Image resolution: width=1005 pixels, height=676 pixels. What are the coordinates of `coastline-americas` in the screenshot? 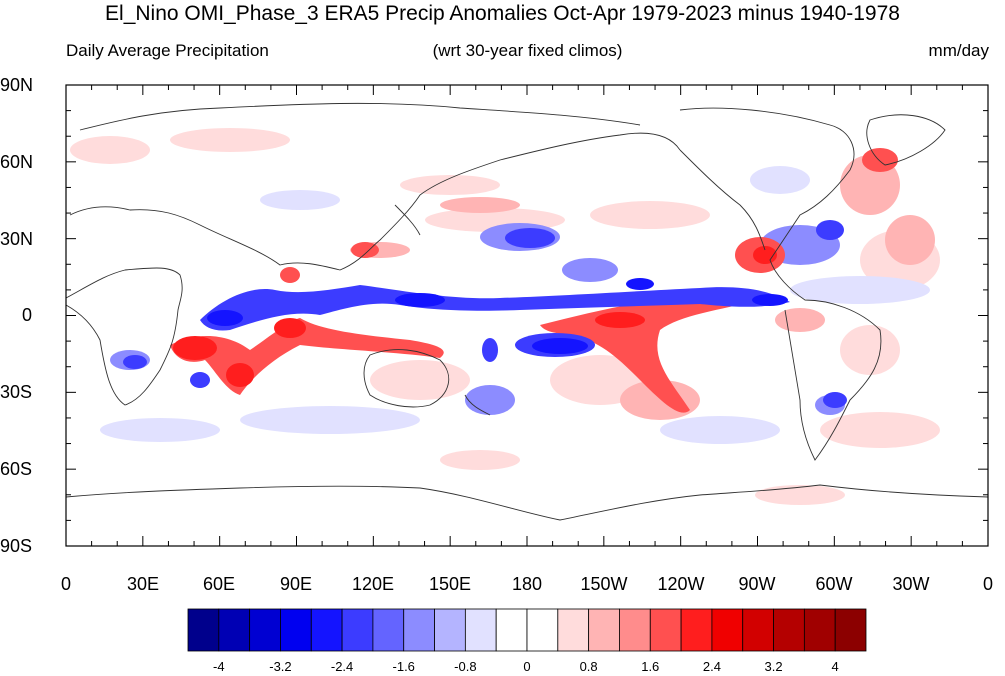 It's located at (780, 284).